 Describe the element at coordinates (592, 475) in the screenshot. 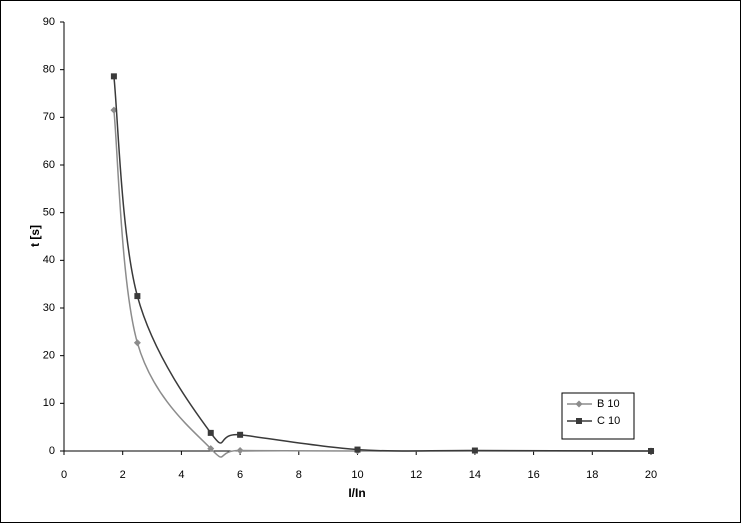

I see `x-tick-label: 18` at that location.